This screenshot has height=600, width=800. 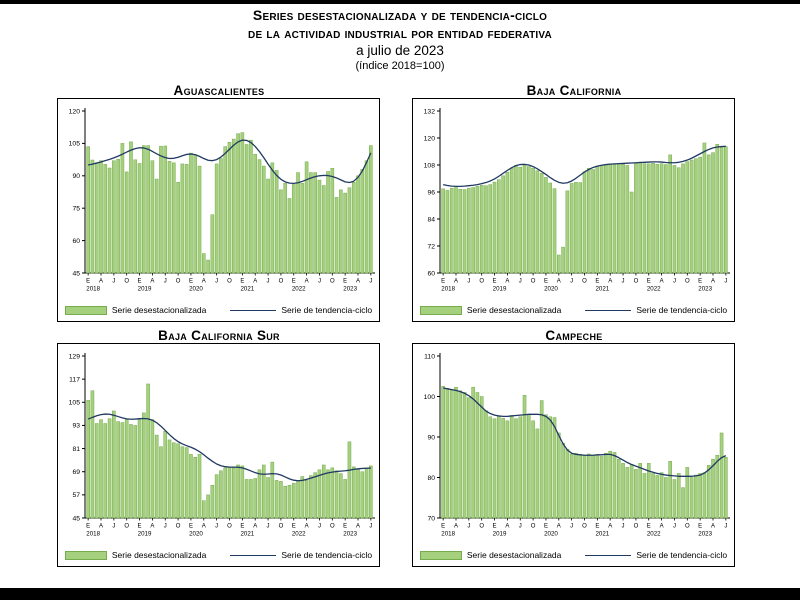 What do you see at coordinates (430, 111) in the screenshot?
I see `svg-text: 132` at bounding box center [430, 111].